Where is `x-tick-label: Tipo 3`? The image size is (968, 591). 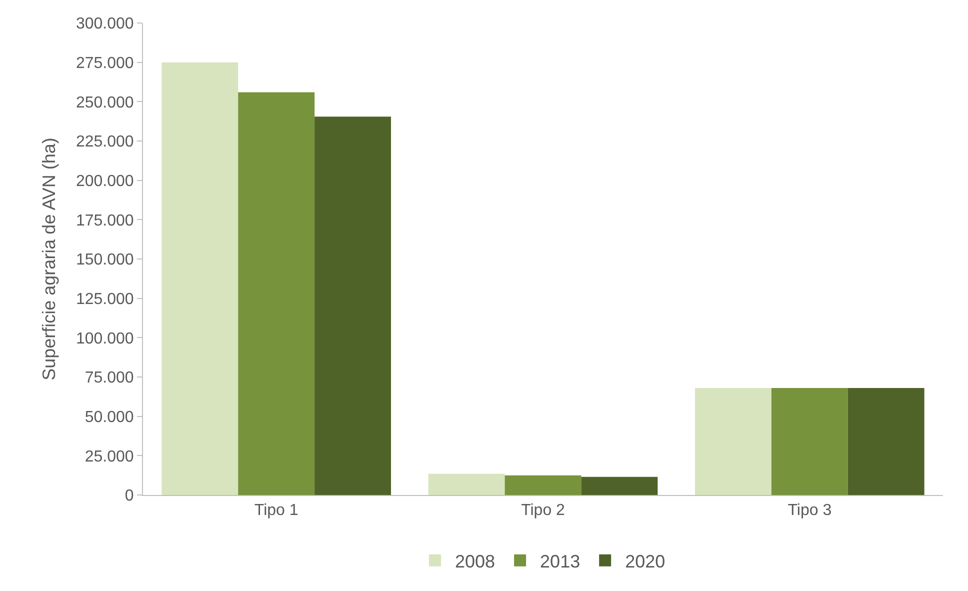 x-tick-label: Tipo 3 is located at coordinates (810, 511).